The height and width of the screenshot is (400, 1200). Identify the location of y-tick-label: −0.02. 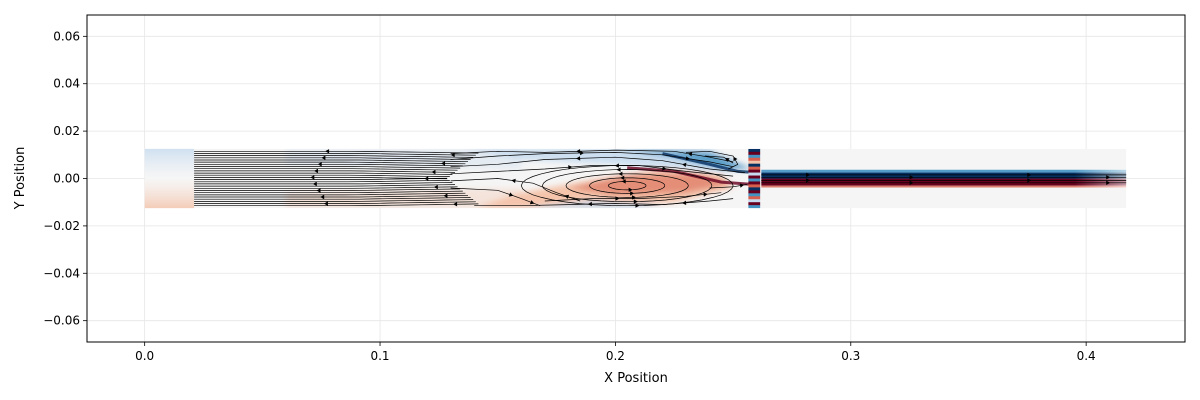
(61, 226).